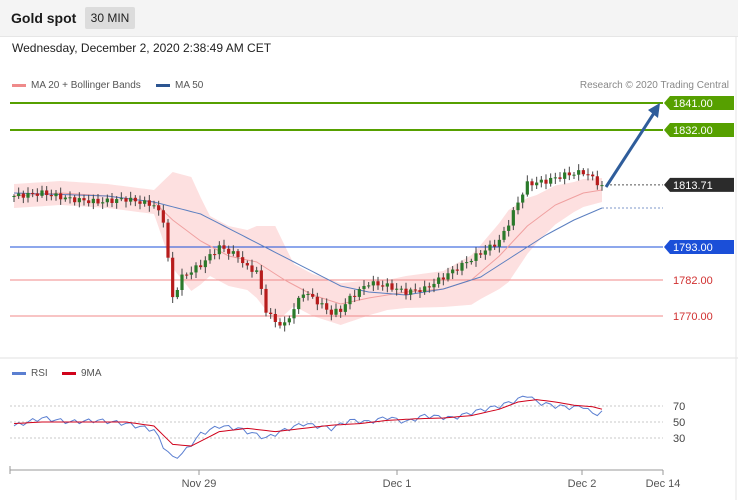  What do you see at coordinates (189, 85) in the screenshot?
I see `legend-ma50-label: MA 50` at bounding box center [189, 85].